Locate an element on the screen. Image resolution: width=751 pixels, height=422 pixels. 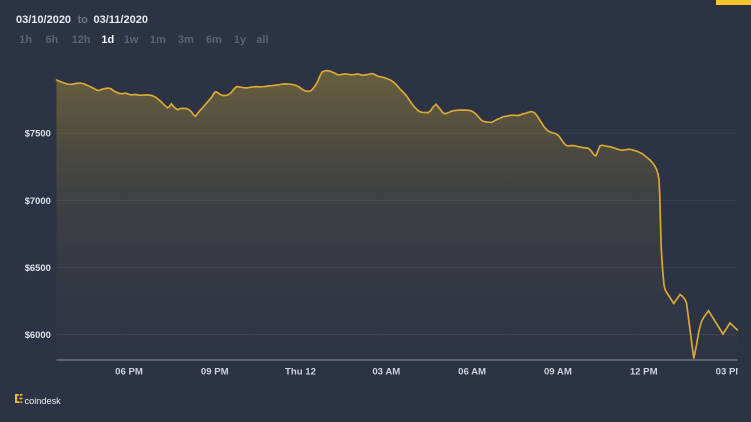
svg-text: 12 PM is located at coordinates (644, 372).